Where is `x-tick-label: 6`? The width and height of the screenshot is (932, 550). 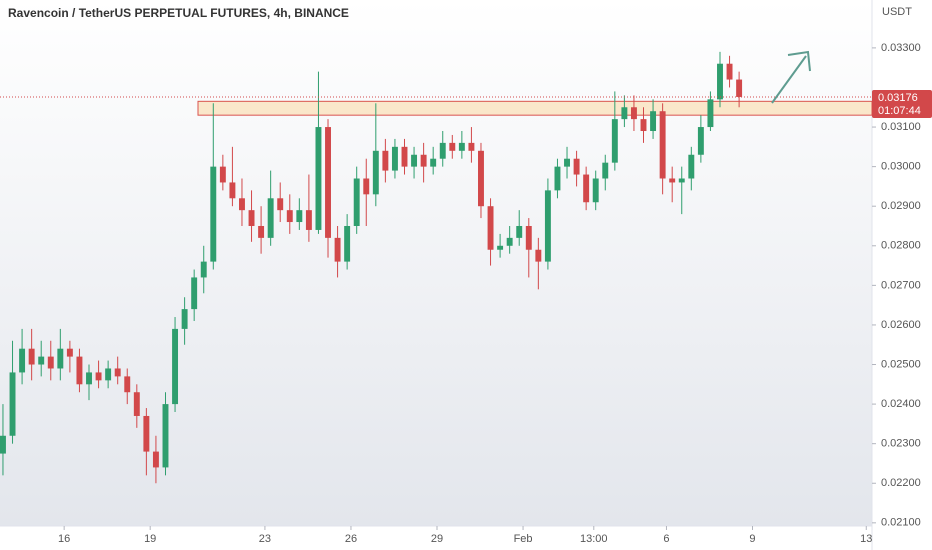 x-tick-label: 6 is located at coordinates (666, 539).